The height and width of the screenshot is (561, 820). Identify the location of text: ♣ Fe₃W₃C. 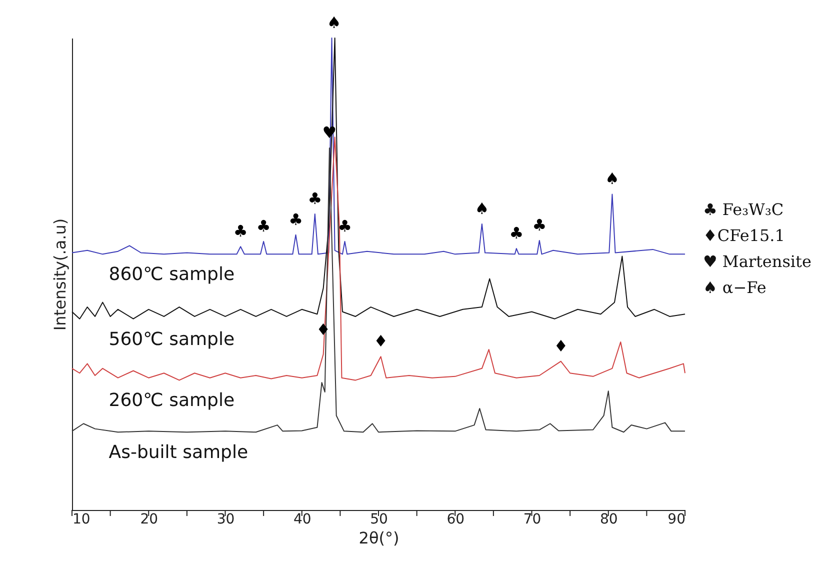
(743, 209).